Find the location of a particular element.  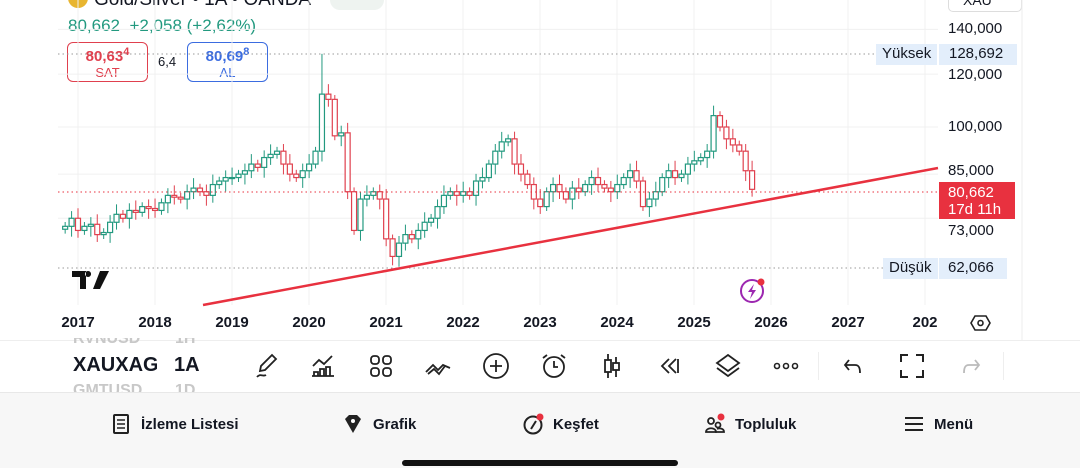

settings-icon is located at coordinates (980, 323).